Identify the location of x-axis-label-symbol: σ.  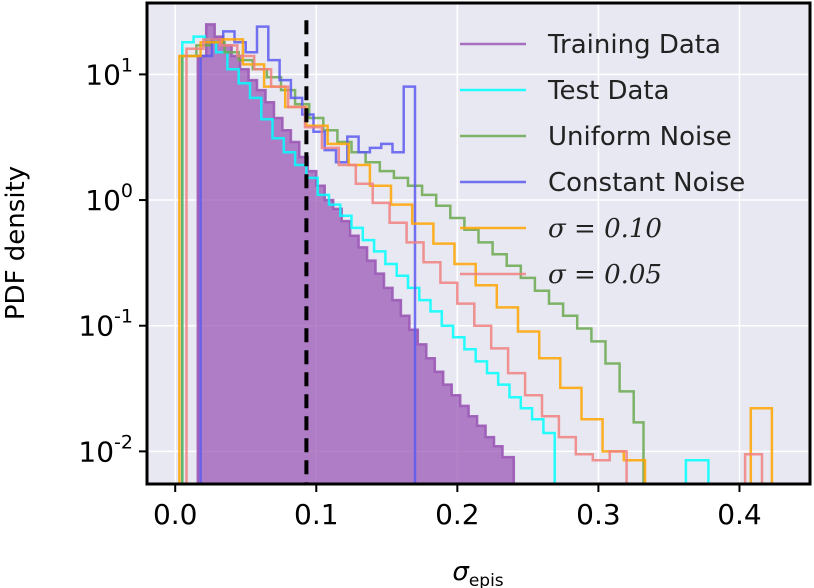
(461, 572).